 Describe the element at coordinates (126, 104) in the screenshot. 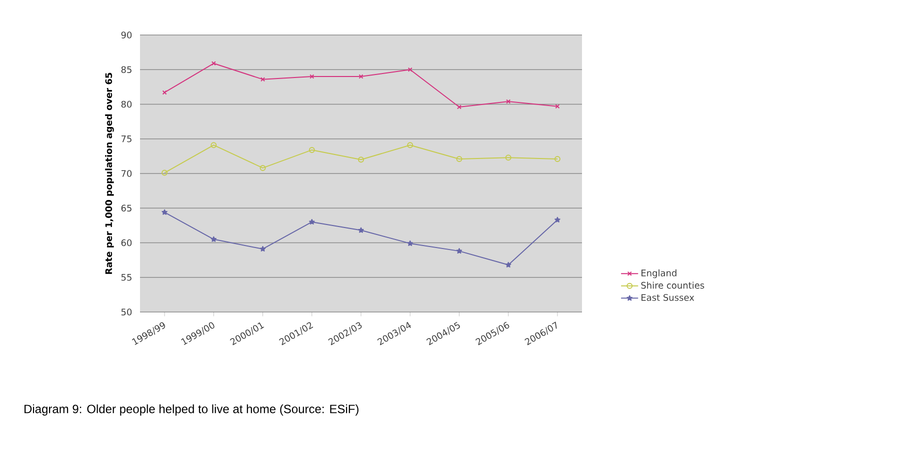

I see `y-tick-label: 80` at that location.